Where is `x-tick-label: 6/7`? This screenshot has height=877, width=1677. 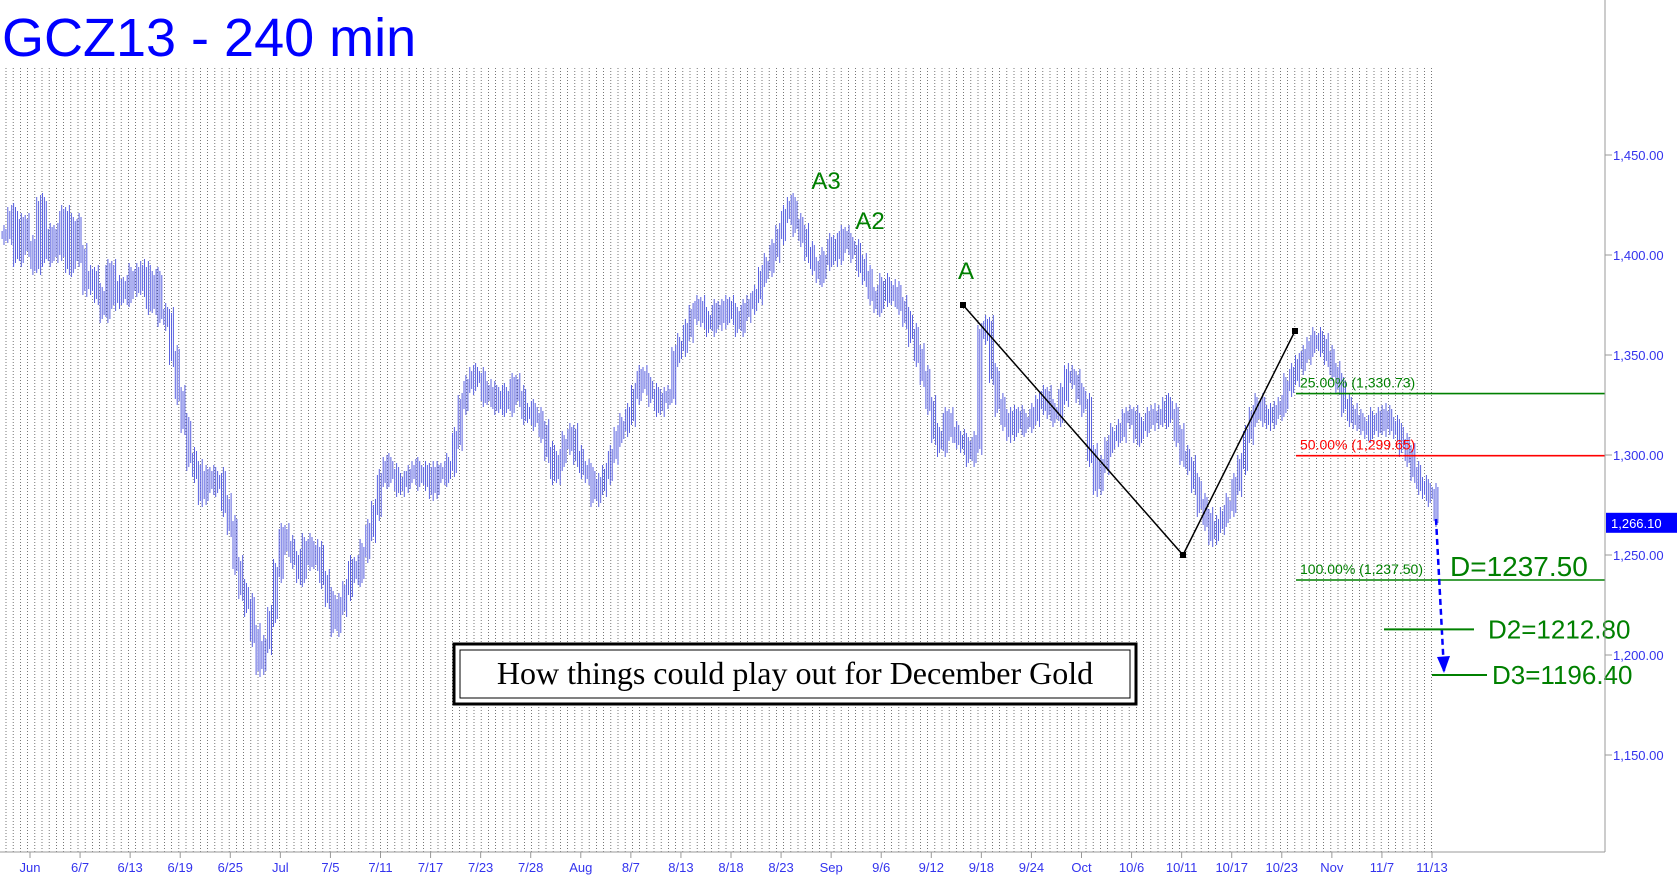
x-tick-label: 6/7 is located at coordinates (80, 867).